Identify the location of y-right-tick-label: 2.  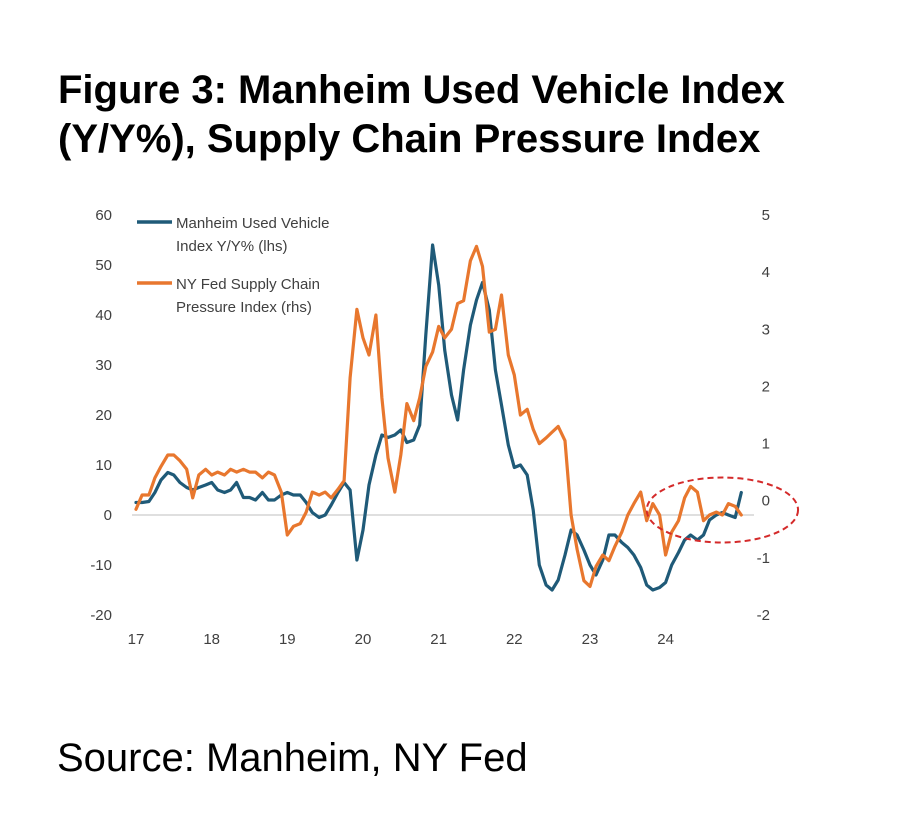
(766, 386).